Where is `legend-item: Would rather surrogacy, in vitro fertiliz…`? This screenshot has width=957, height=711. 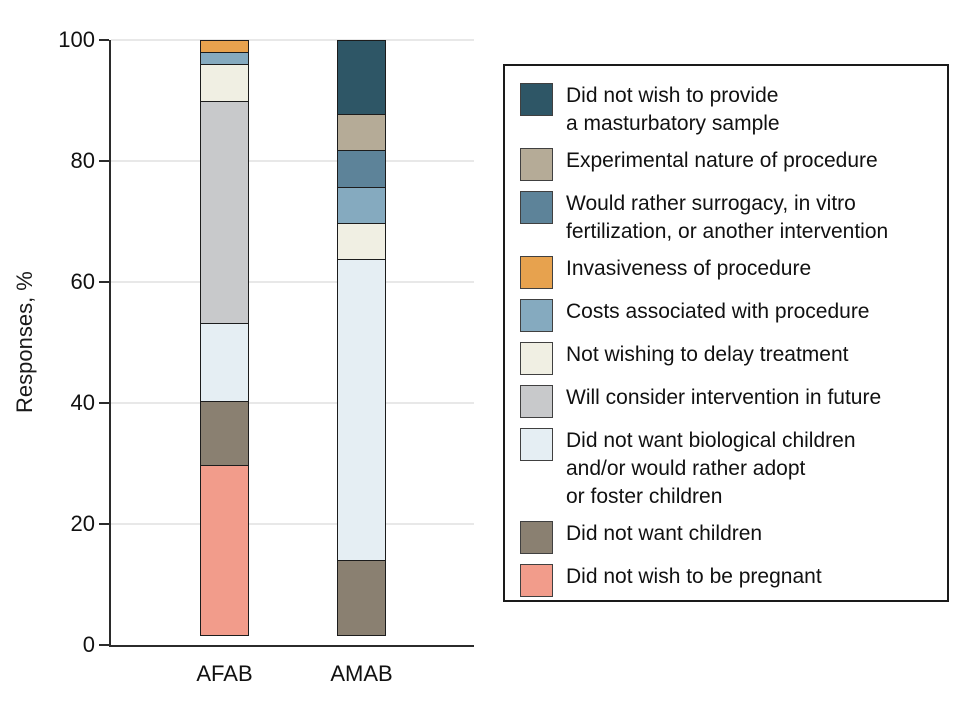
legend-item: Would rather surrogacy, in vitro fertiliz… is located at coordinates (727, 218).